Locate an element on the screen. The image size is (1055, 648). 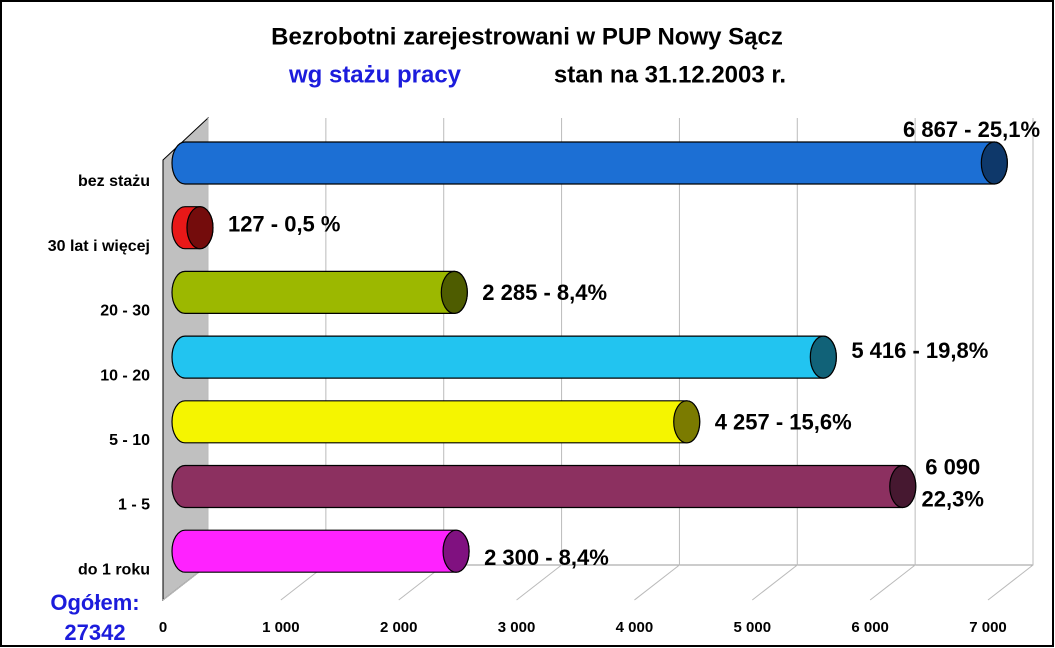
x-tick-label: 0 is located at coordinates (163, 627).